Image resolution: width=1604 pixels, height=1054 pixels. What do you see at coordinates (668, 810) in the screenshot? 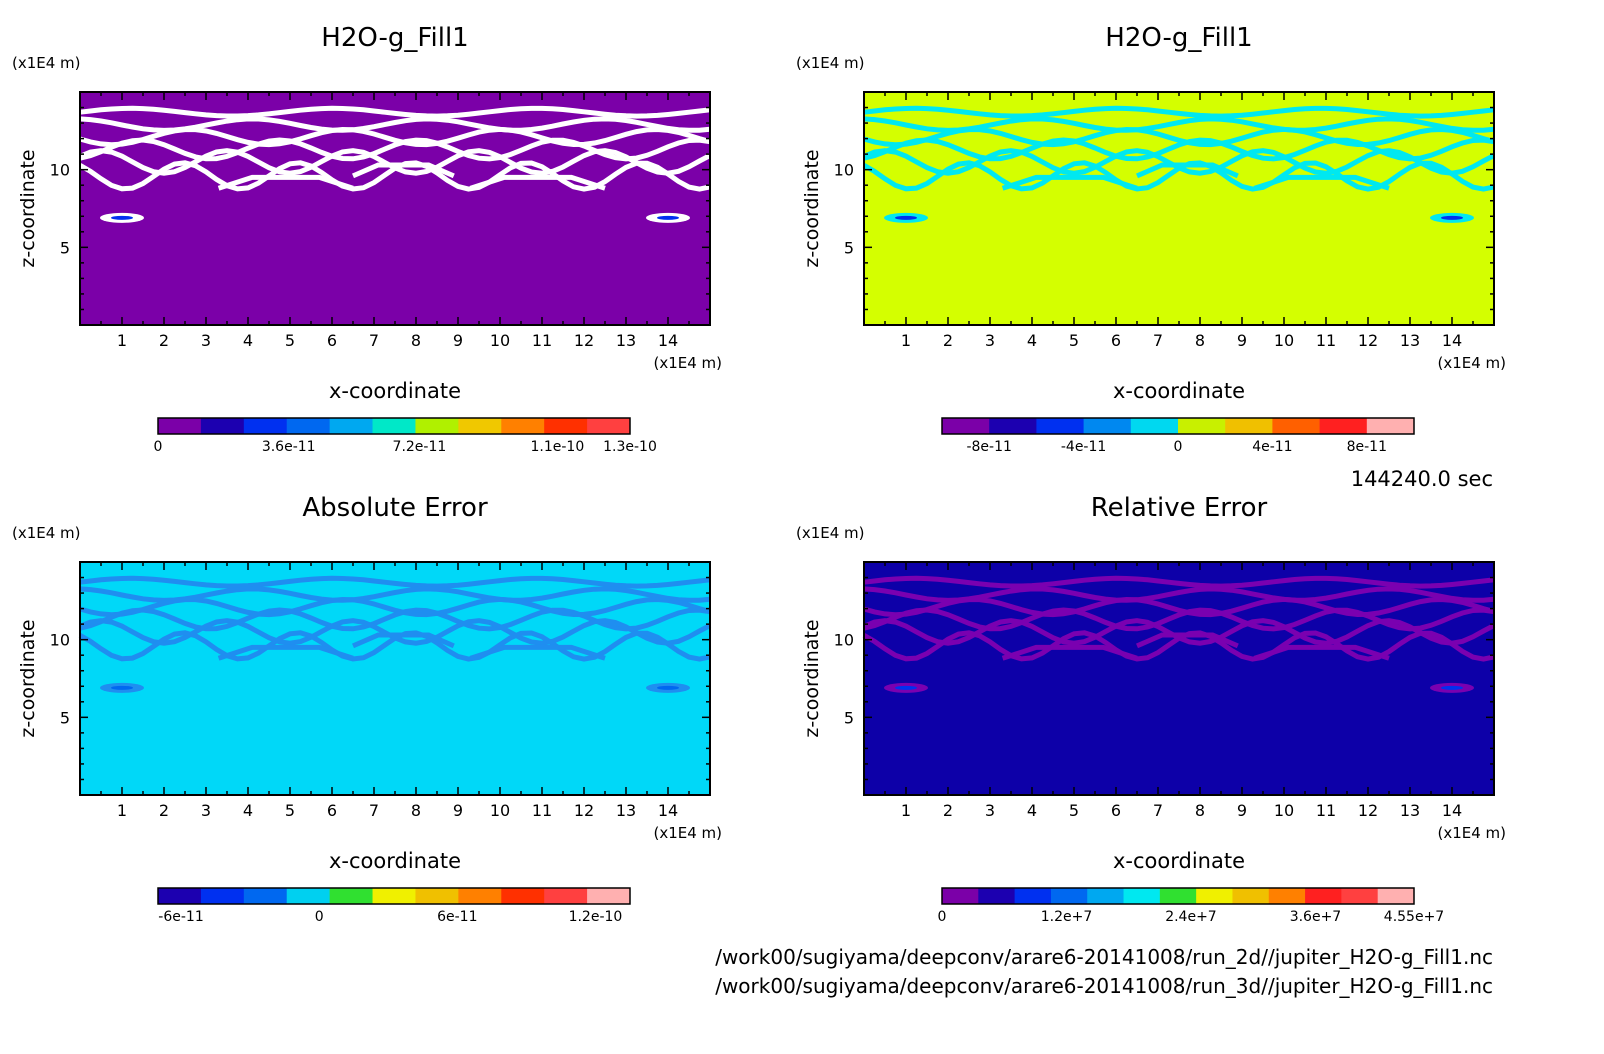
I see `x-tick-label: 14` at bounding box center [668, 810].